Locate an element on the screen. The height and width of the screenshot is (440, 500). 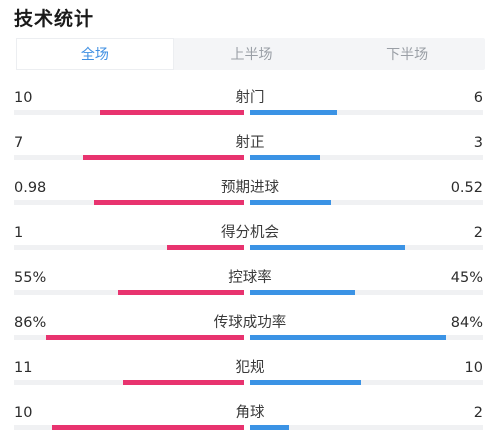
page-title: 技术统计 is located at coordinates (54, 19).